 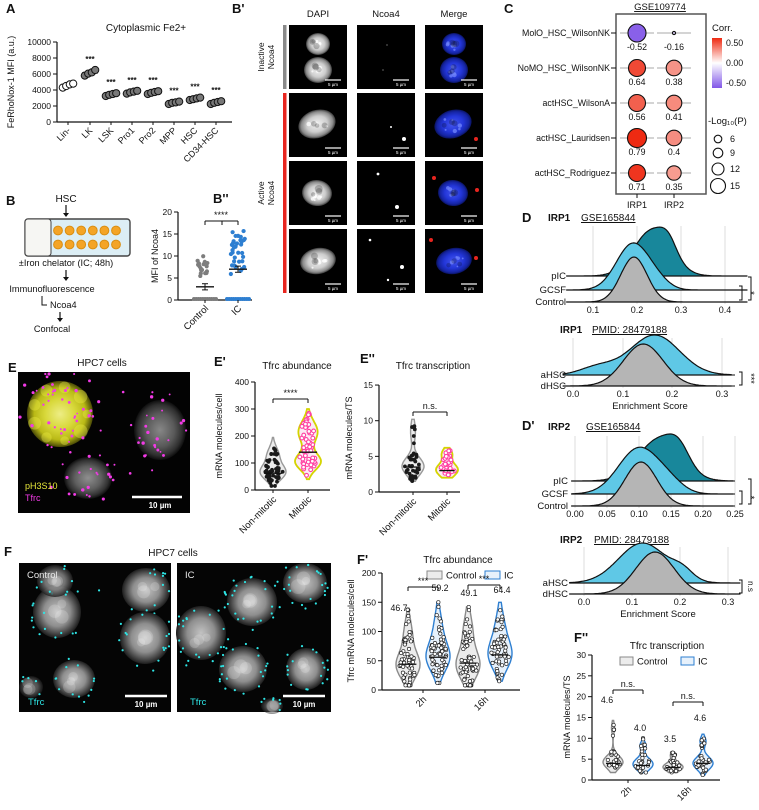 What do you see at coordinates (527, 217) in the screenshot?
I see `panel-label-d: D` at bounding box center [527, 217].